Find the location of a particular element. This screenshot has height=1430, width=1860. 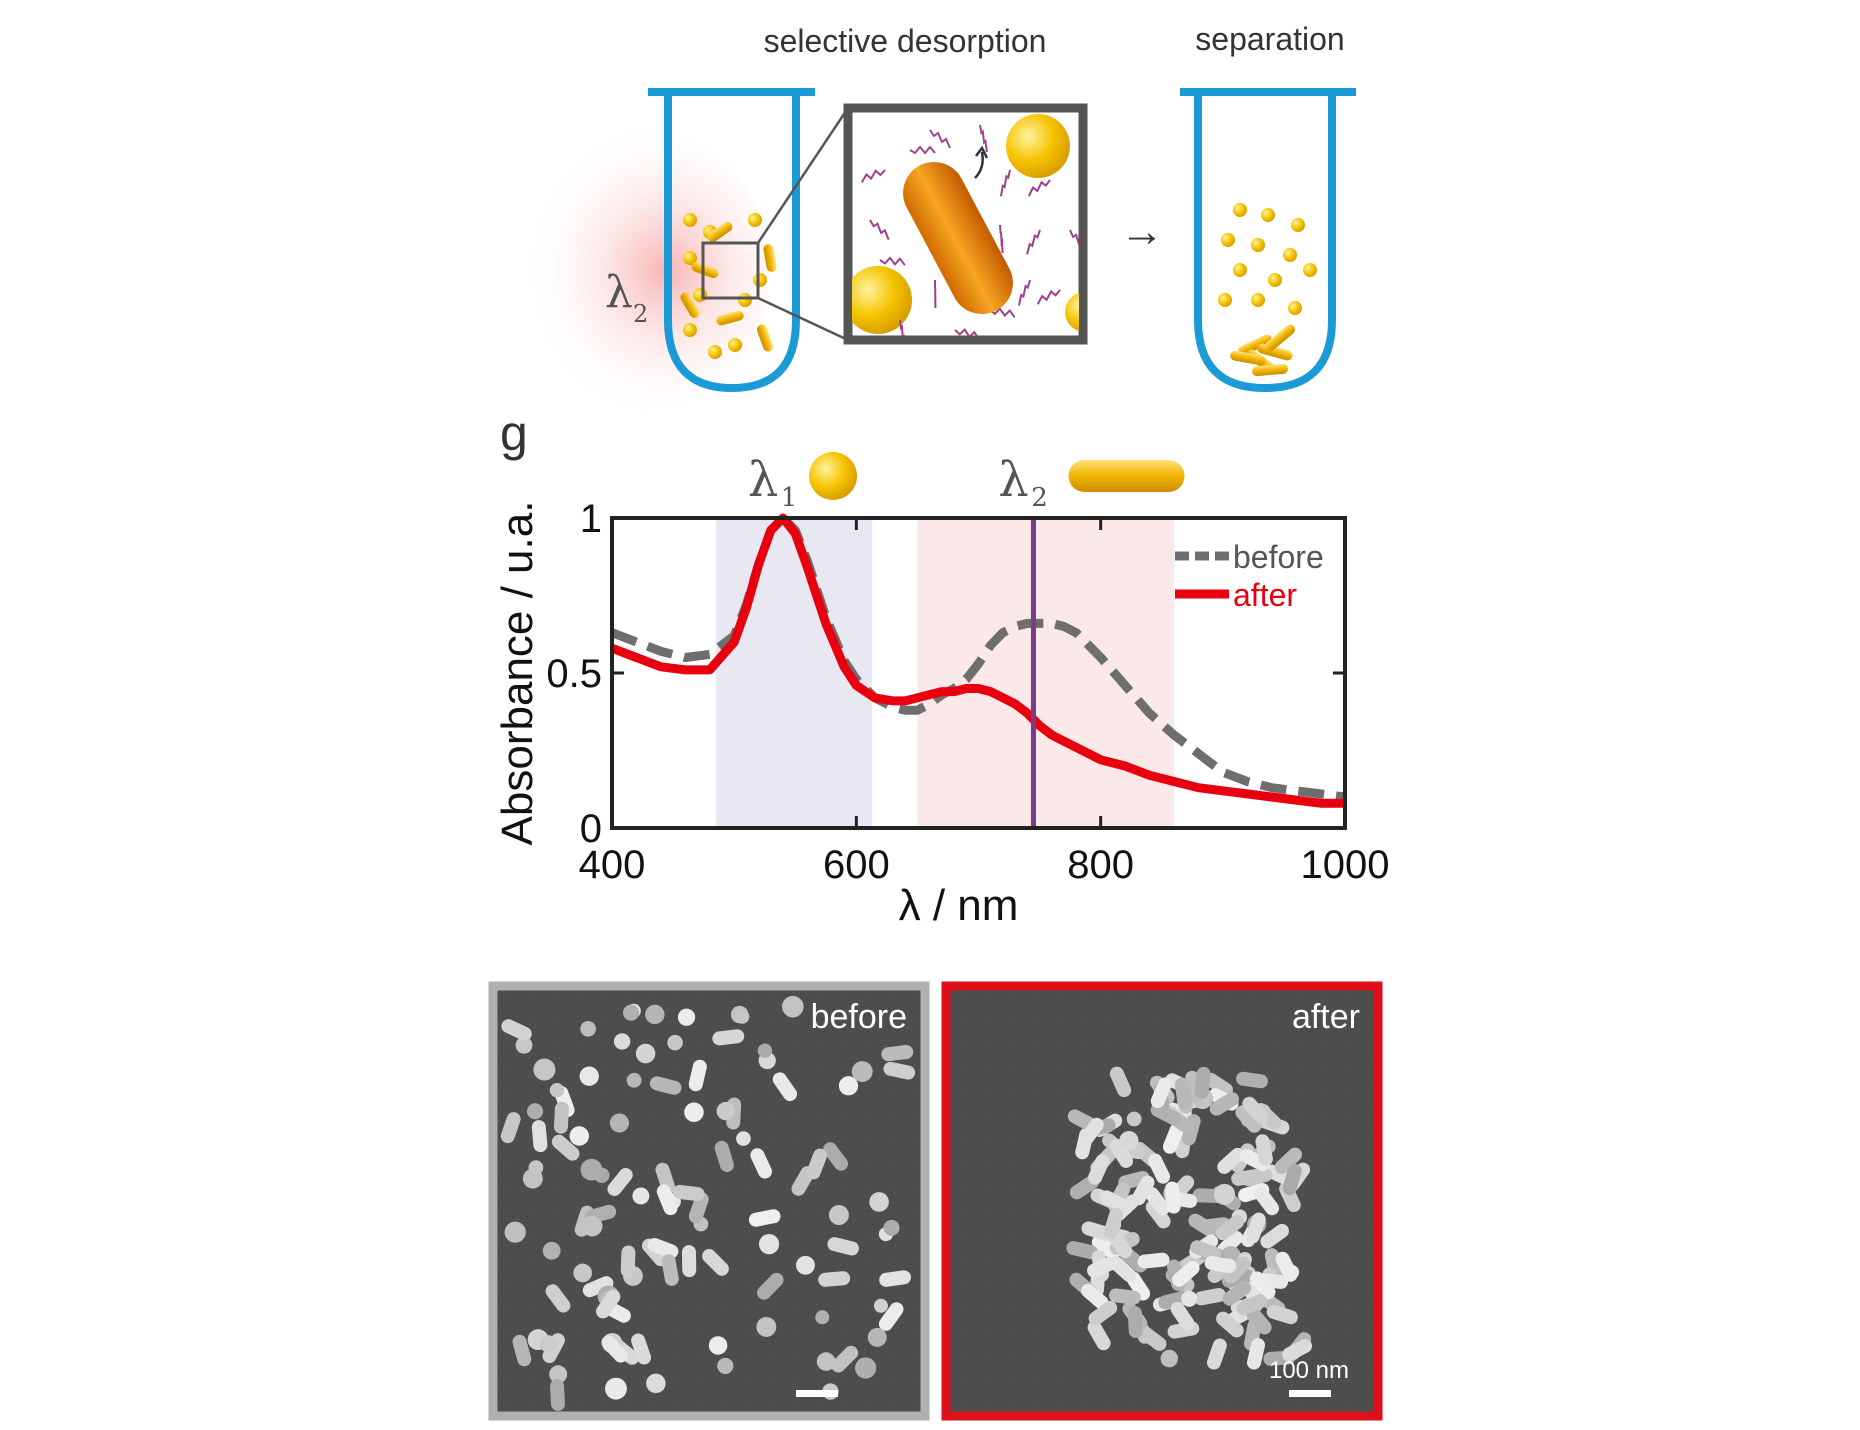

before-particles is located at coordinates (708, 1203).